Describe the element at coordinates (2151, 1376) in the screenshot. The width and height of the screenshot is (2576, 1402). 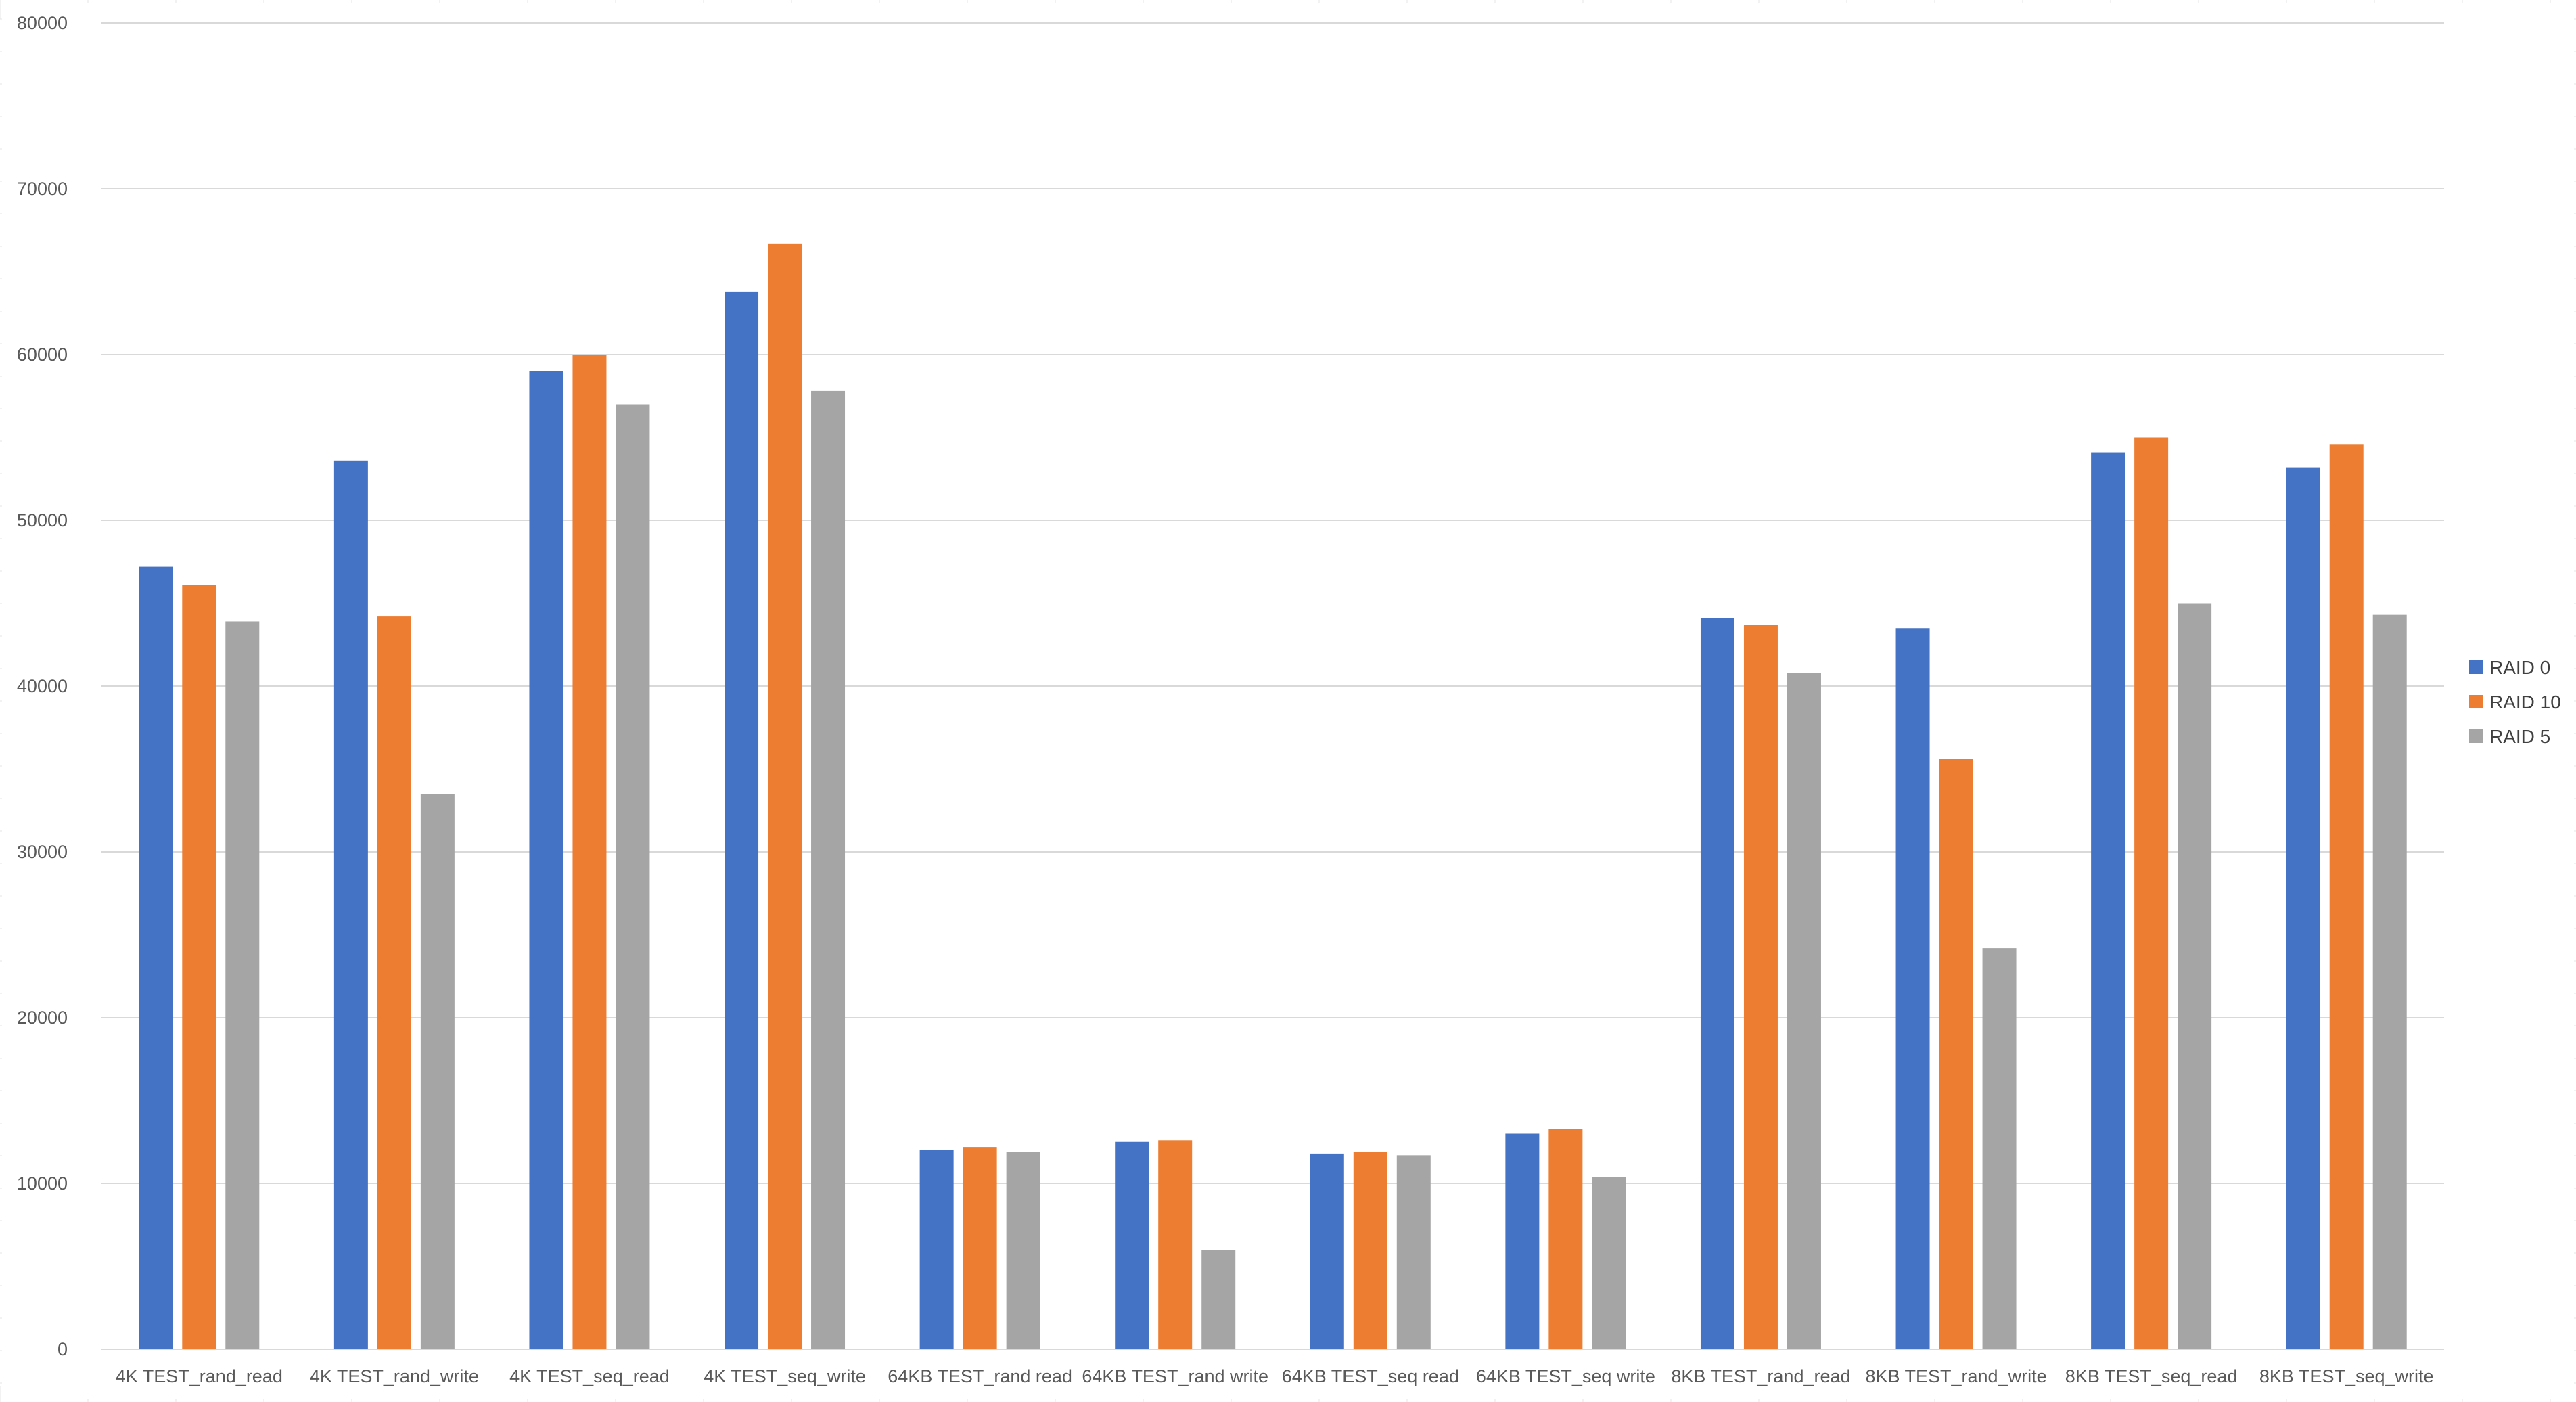
I see `x-tick-label: 8KB TEST_seq_read` at that location.